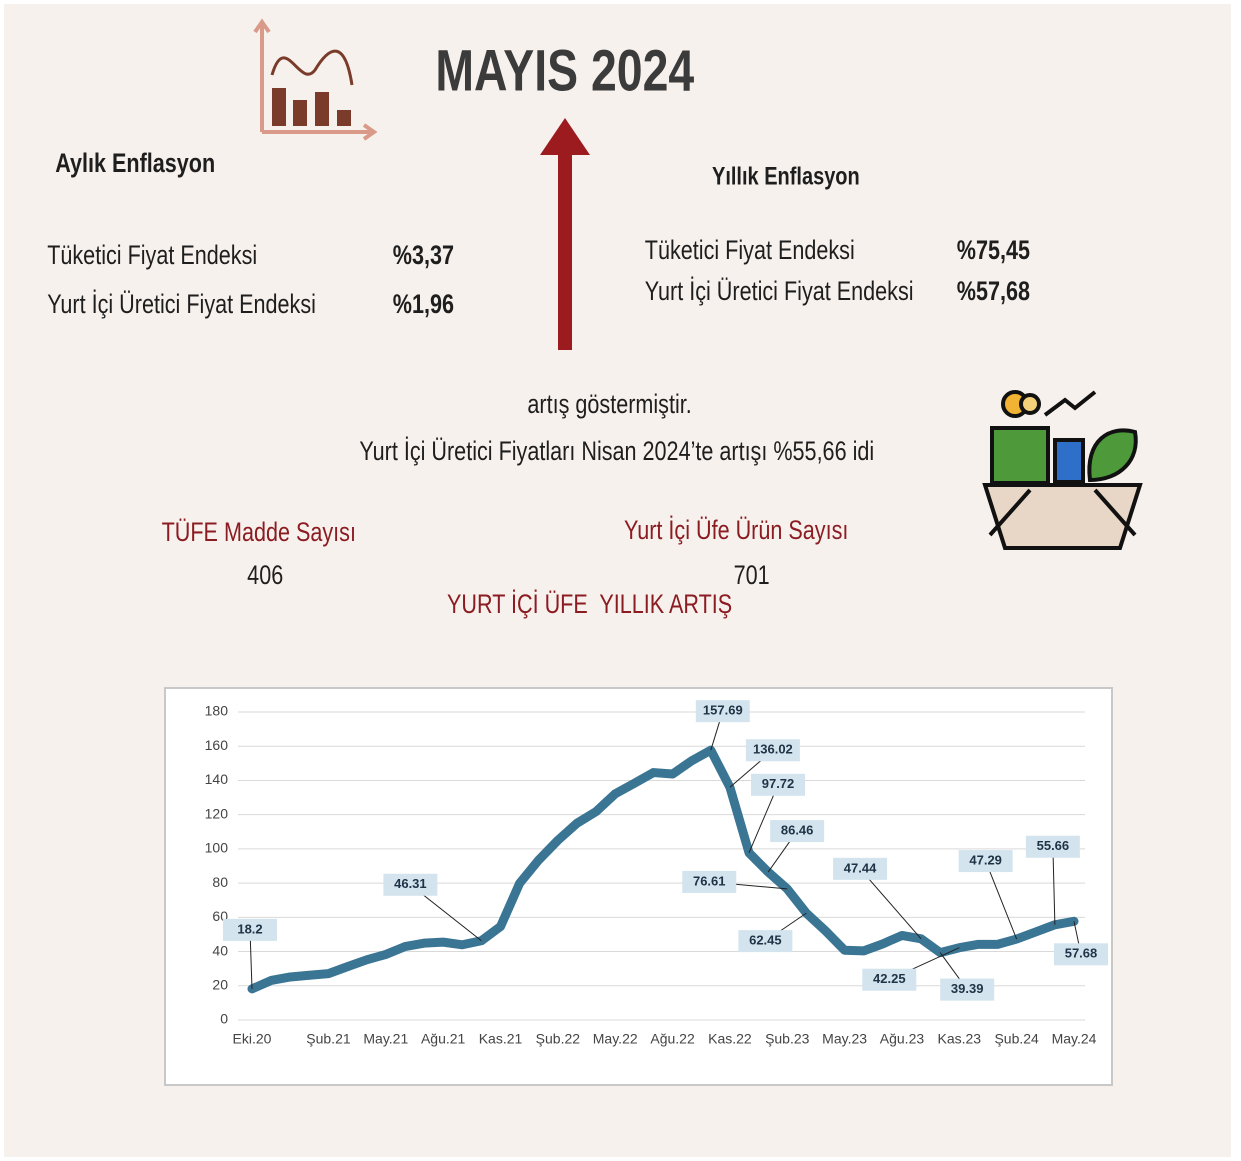 The image size is (1241, 1161). I want to click on count-value: 406, so click(265, 576).